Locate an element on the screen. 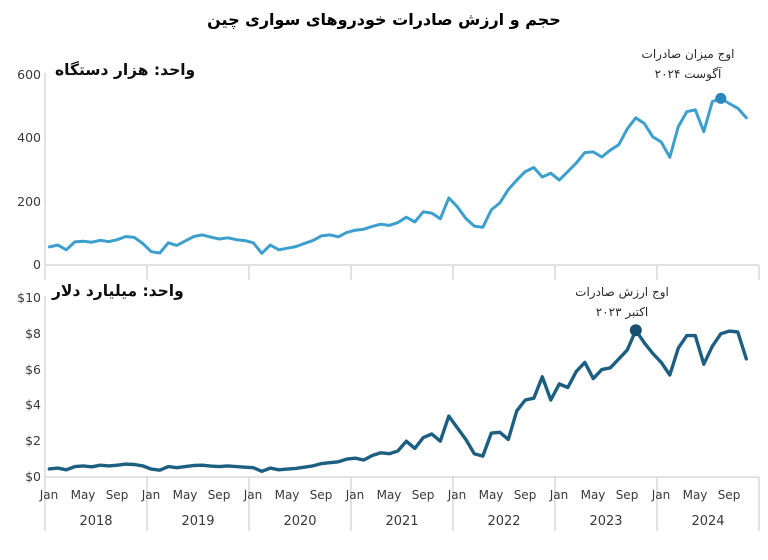 This screenshot has height=560, width=768. y-axis-tick-label: 200 is located at coordinates (29, 201).